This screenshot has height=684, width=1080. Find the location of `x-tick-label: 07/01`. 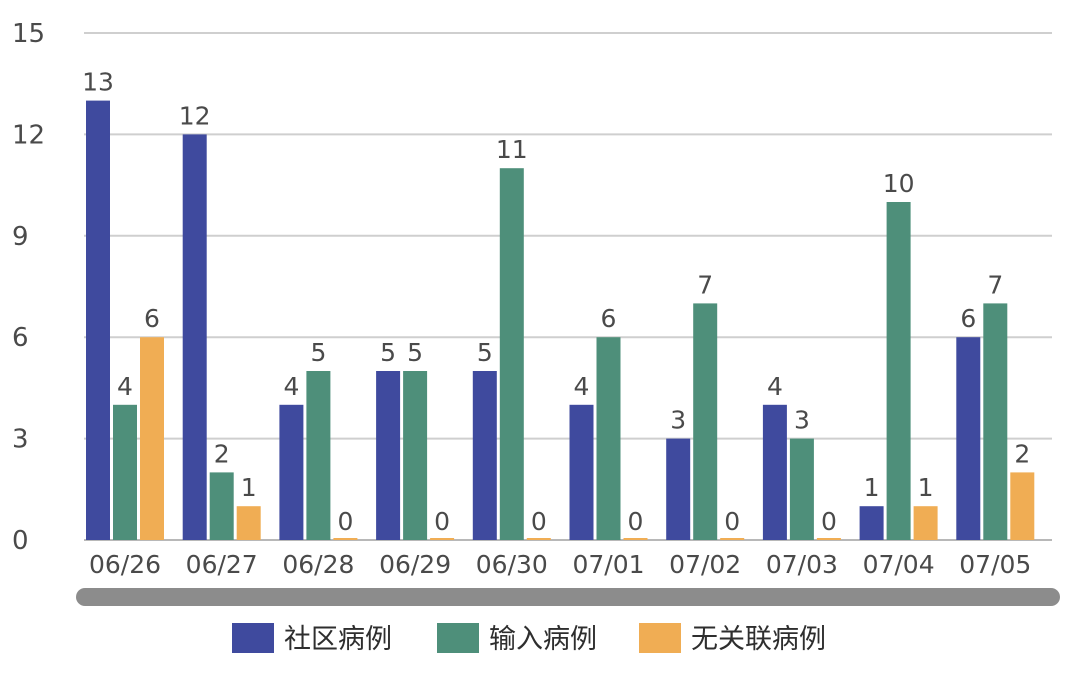

x-tick-label: 07/01 is located at coordinates (608, 564).